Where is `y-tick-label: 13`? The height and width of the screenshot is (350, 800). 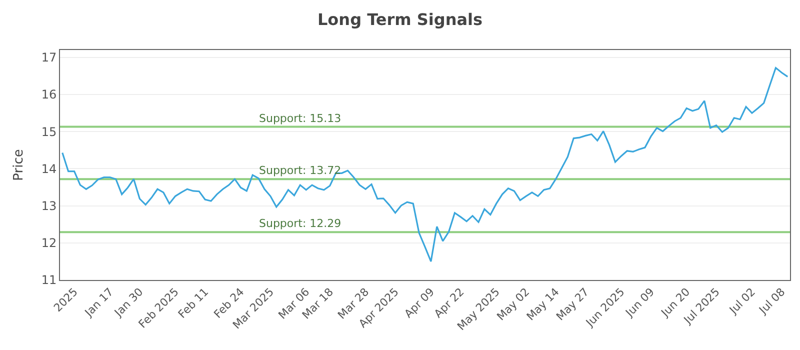 y-tick-label: 13 is located at coordinates (49, 206).